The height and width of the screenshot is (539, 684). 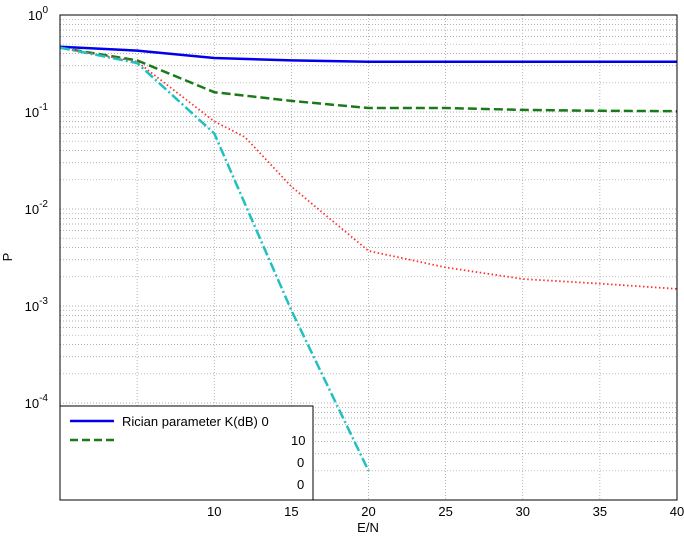 What do you see at coordinates (37, 111) in the screenshot?
I see `y-tick-label: 10⁻¹` at bounding box center [37, 111].